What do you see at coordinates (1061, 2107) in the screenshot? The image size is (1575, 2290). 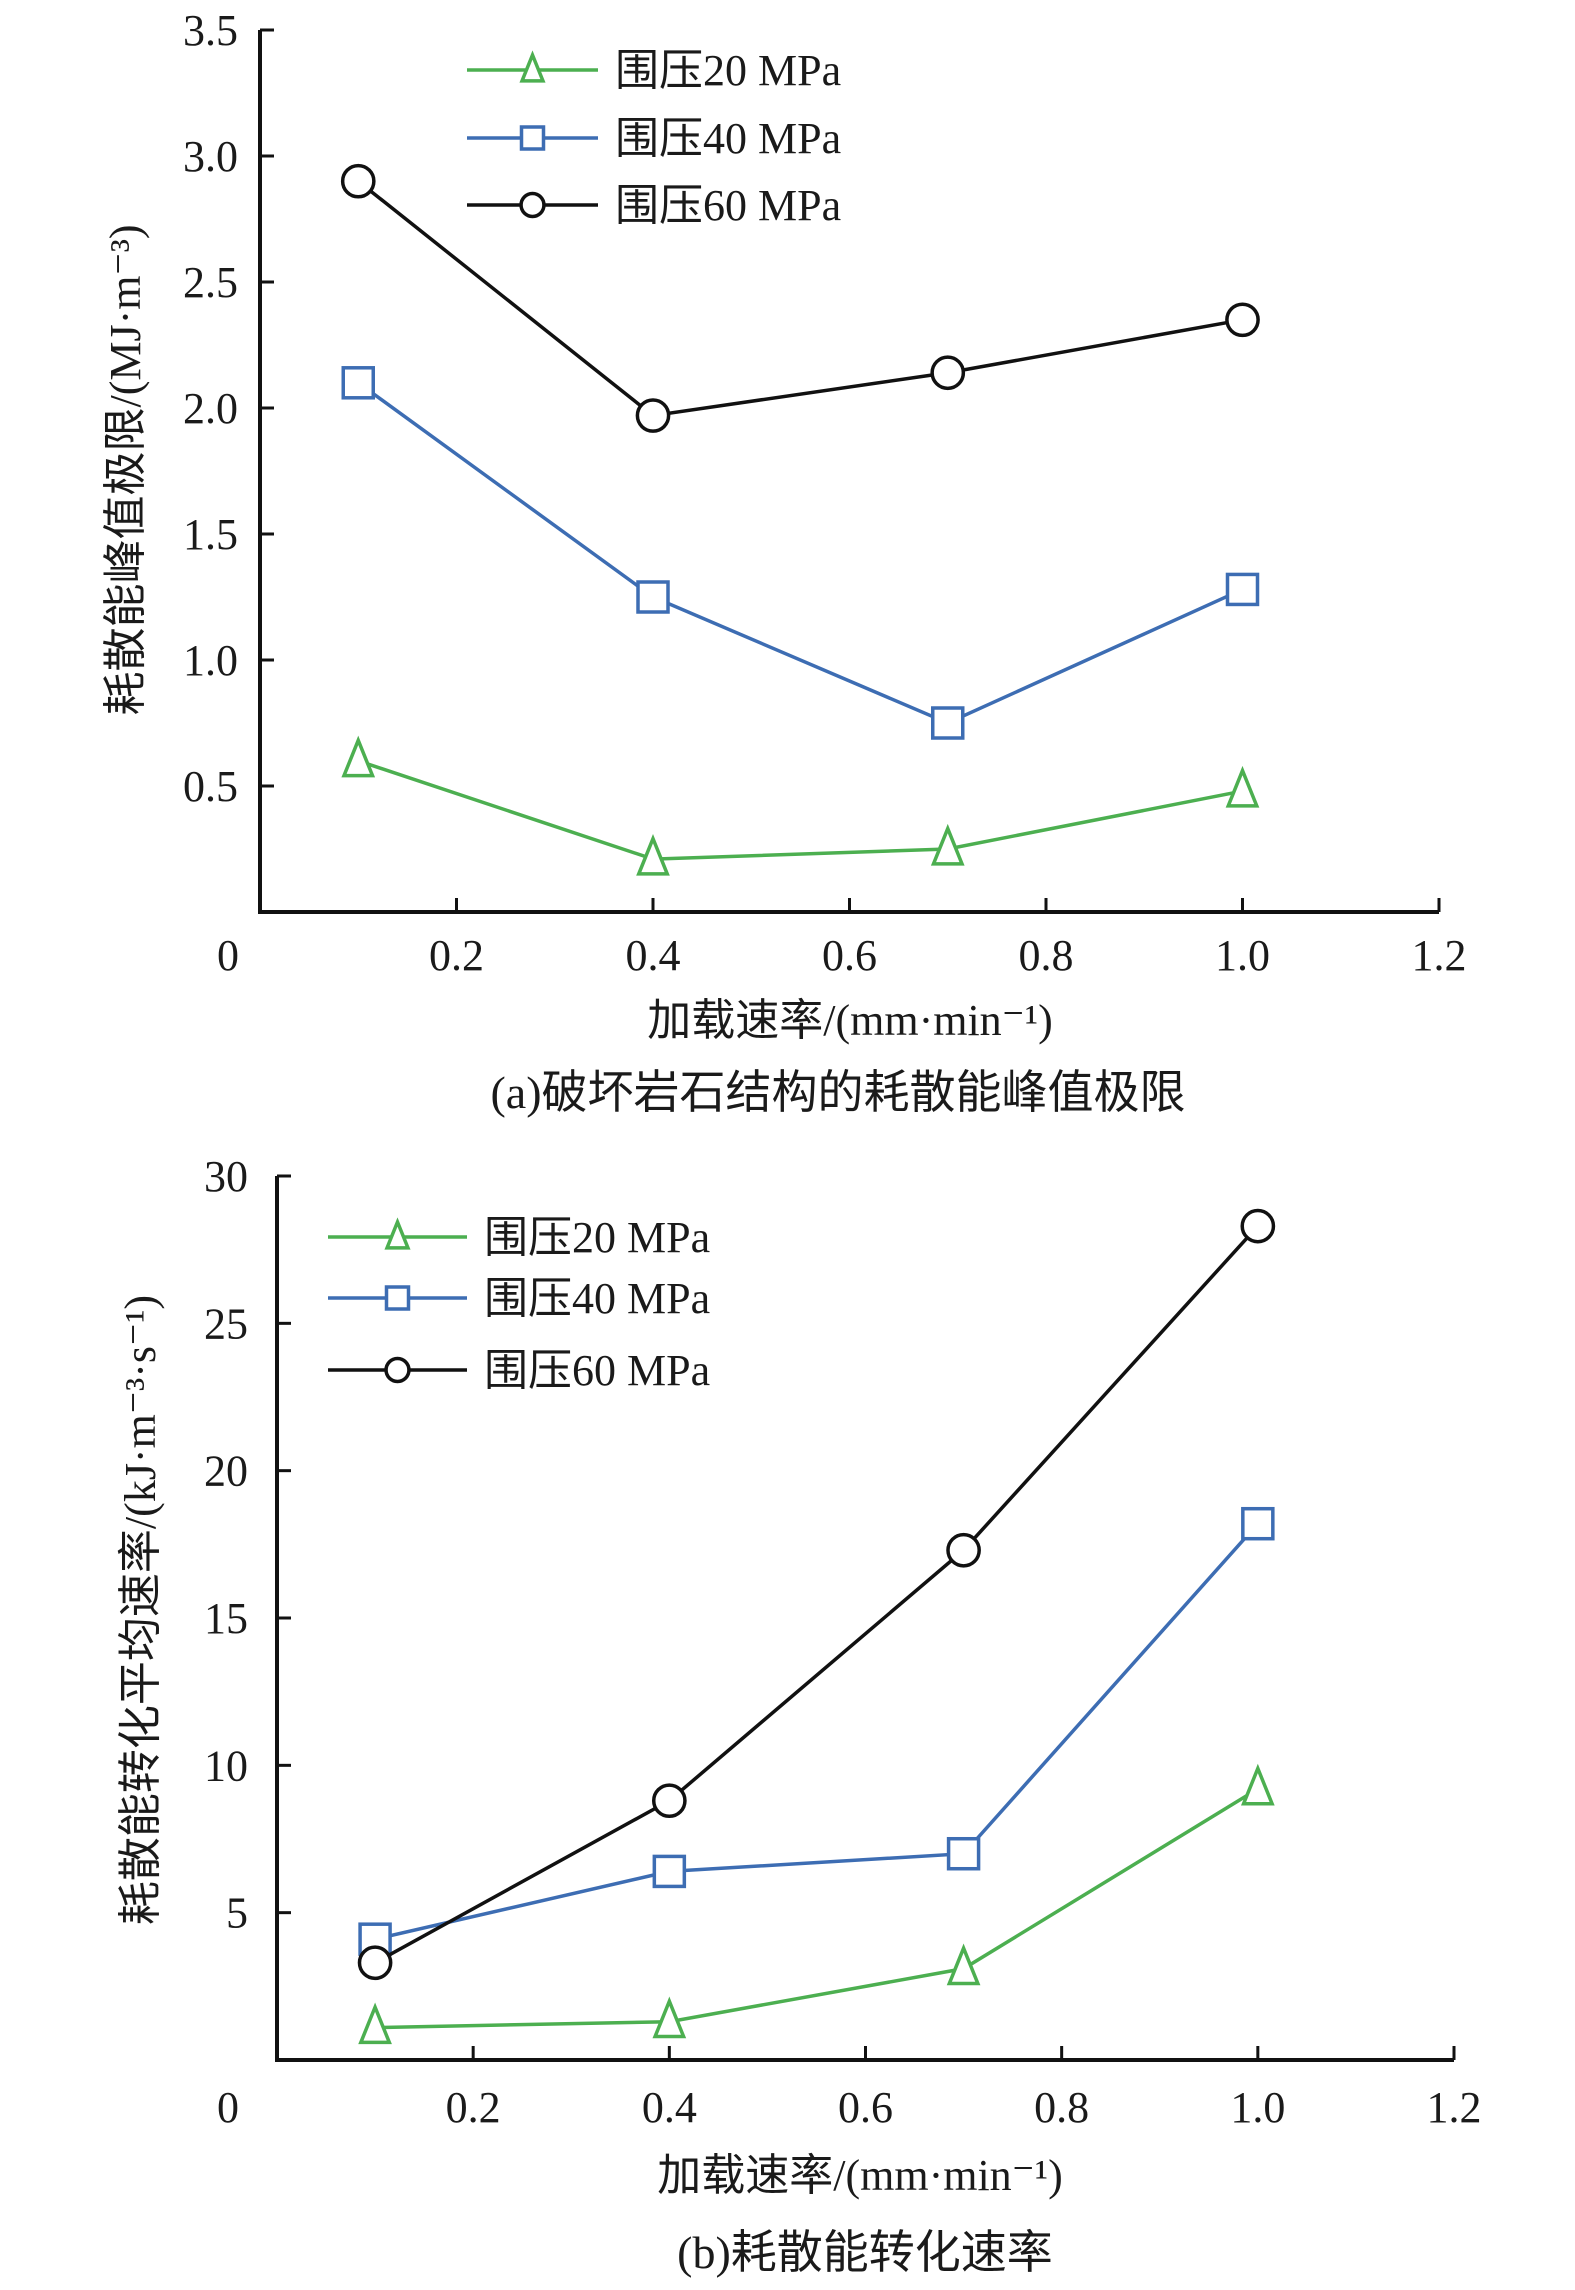 I see `chart-b-x-tick-label: 0.8` at bounding box center [1061, 2107].